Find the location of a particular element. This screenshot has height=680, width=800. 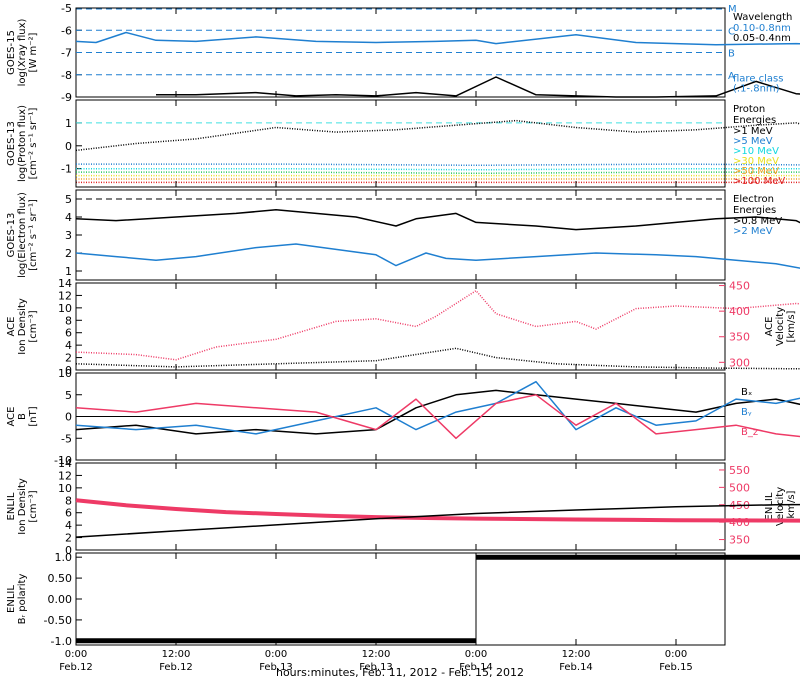

legend-entry: >100 MeV is located at coordinates (759, 181).